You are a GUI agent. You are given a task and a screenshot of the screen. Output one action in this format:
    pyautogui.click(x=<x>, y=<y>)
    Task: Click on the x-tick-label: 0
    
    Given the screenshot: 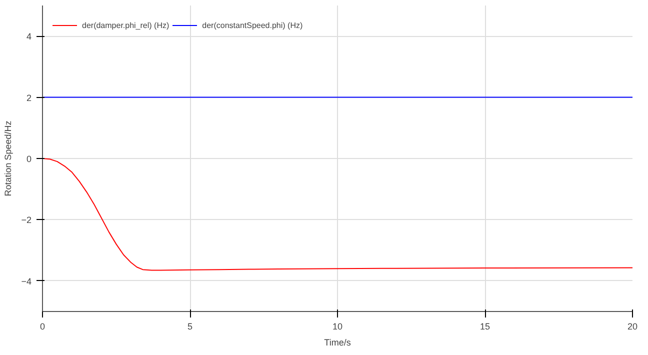 What is the action you would take?
    pyautogui.click(x=43, y=327)
    